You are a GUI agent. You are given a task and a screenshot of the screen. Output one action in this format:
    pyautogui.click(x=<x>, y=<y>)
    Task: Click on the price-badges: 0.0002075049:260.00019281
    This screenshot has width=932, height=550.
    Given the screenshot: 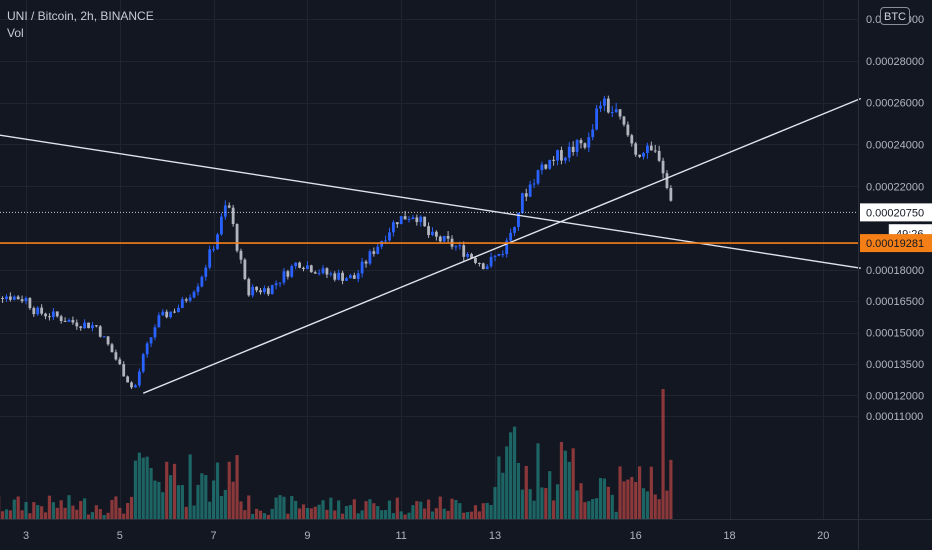 What is the action you would take?
    pyautogui.click(x=896, y=228)
    